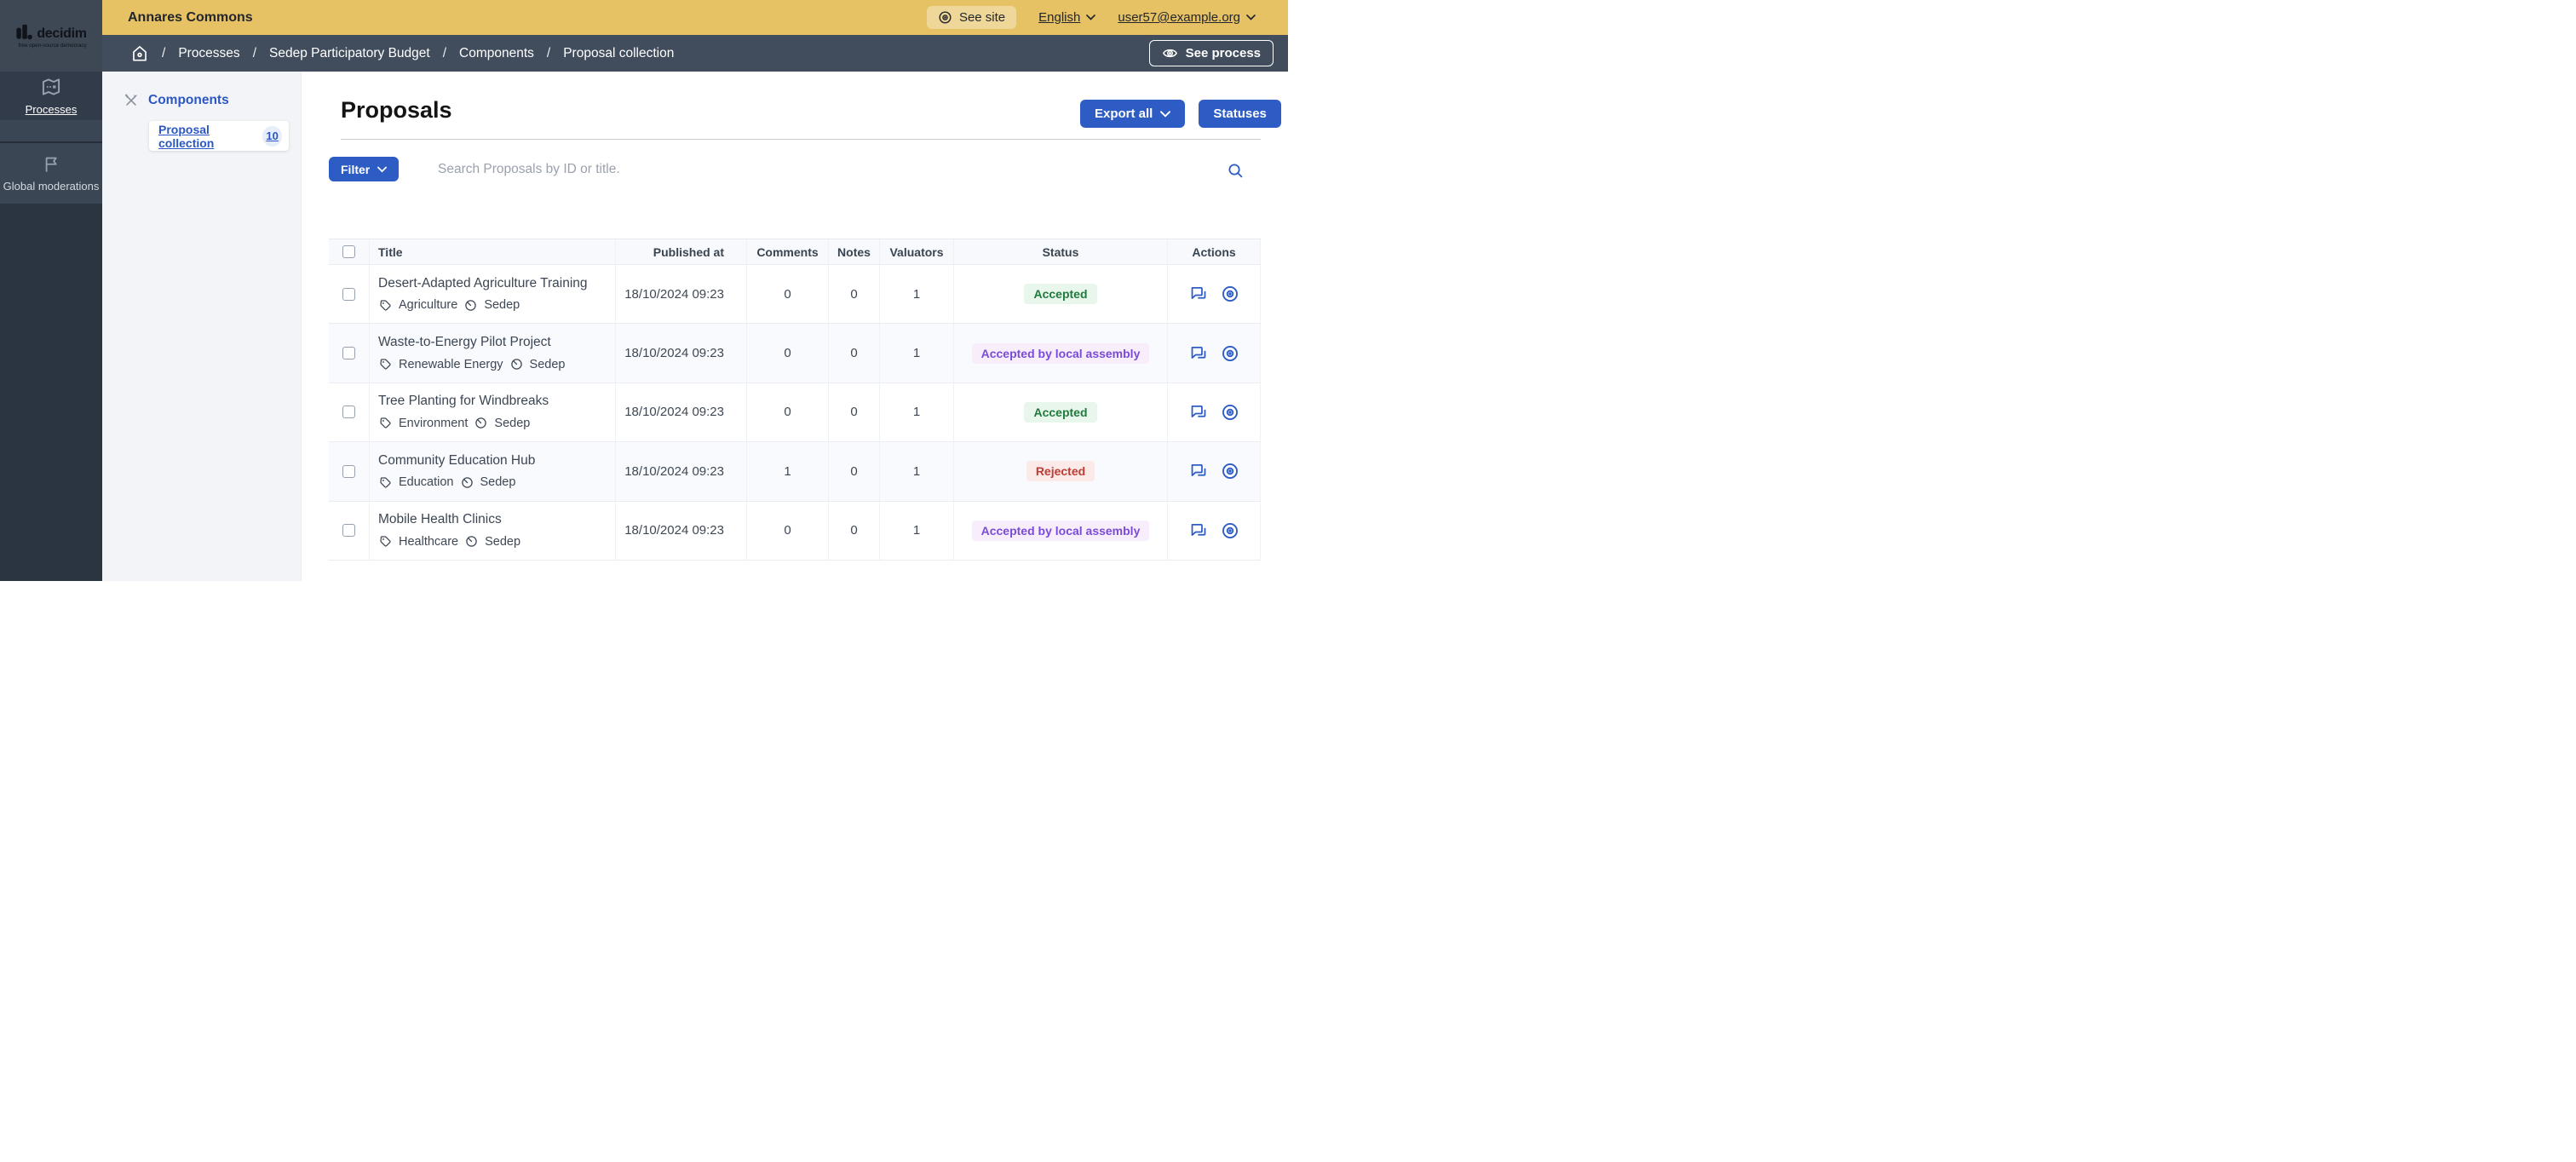 The image size is (2576, 1162). I want to click on column-header-title: Title, so click(493, 251).